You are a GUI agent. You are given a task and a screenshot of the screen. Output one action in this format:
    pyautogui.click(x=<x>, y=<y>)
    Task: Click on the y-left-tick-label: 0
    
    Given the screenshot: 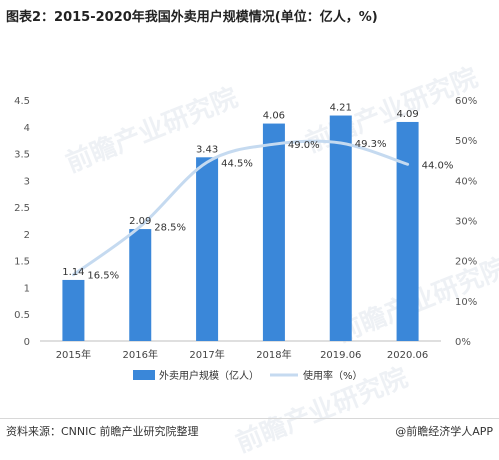 What is the action you would take?
    pyautogui.click(x=27, y=342)
    